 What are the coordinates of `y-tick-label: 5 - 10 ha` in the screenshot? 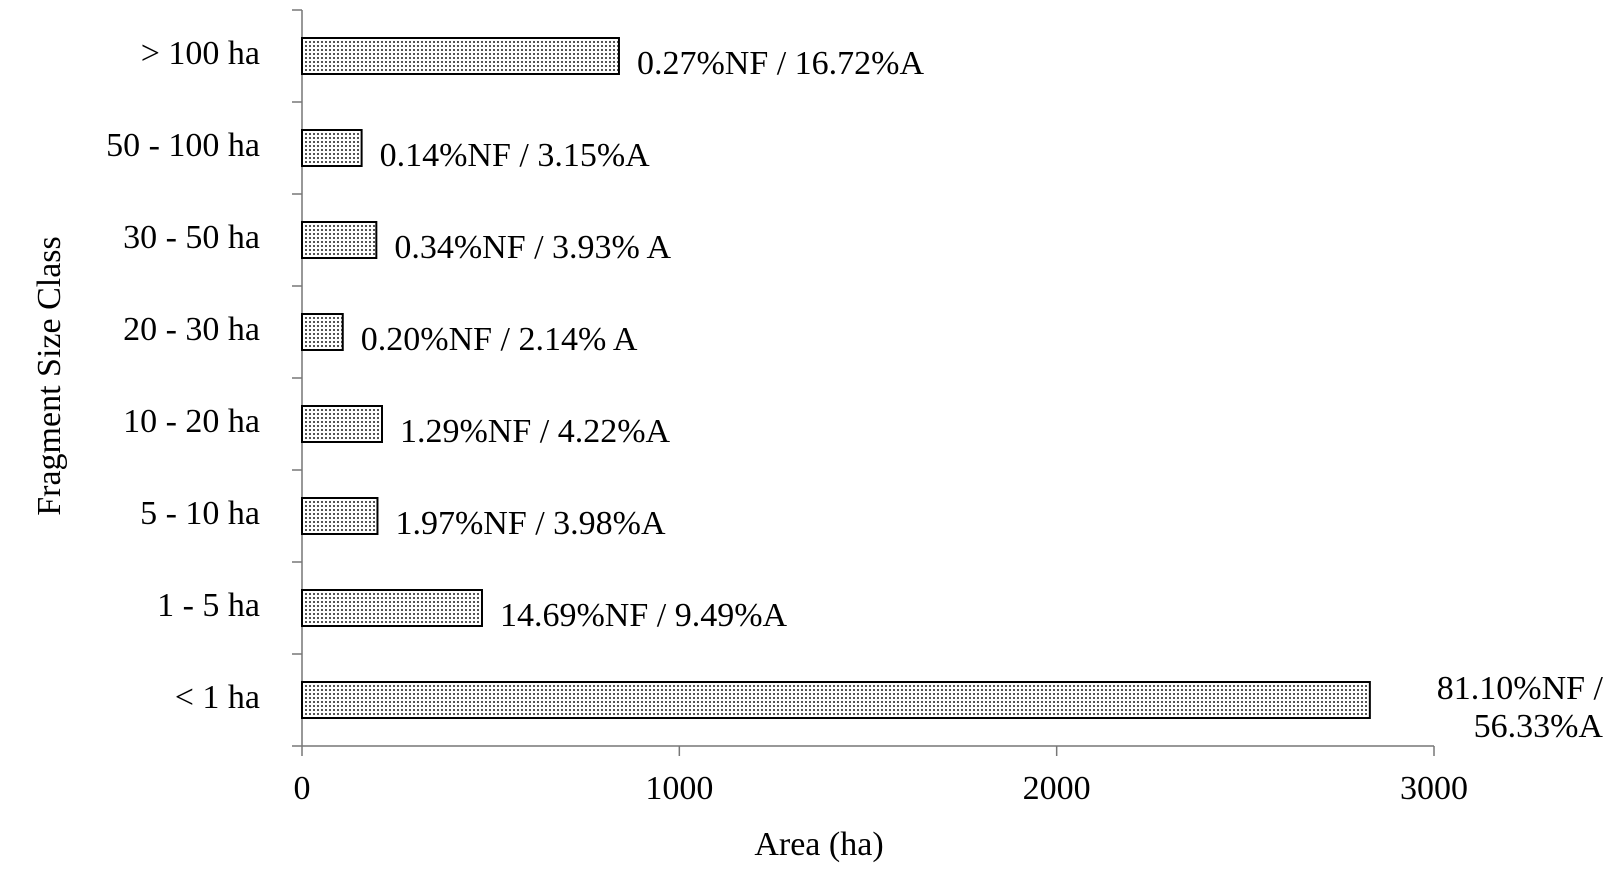 It's located at (200, 513).